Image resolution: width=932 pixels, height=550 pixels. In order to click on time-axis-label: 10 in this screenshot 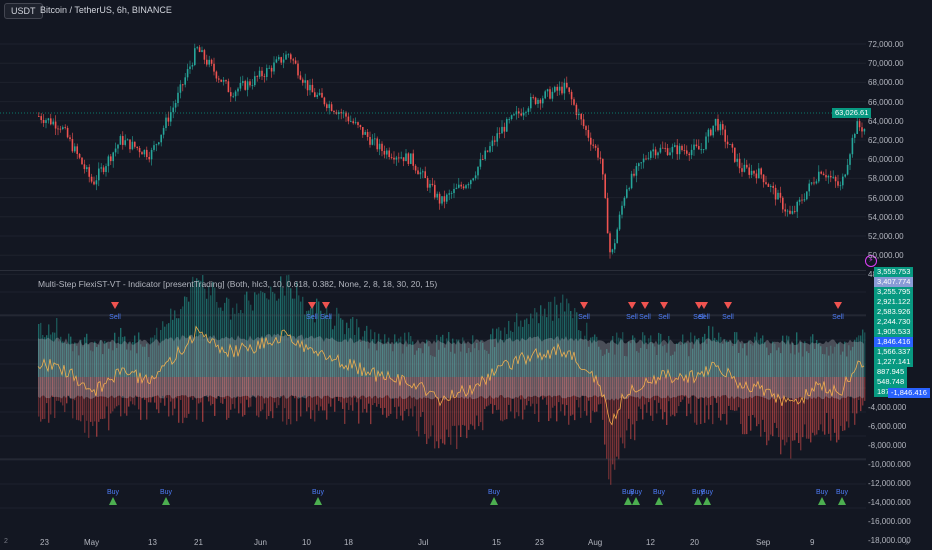, I will do `click(306, 542)`.